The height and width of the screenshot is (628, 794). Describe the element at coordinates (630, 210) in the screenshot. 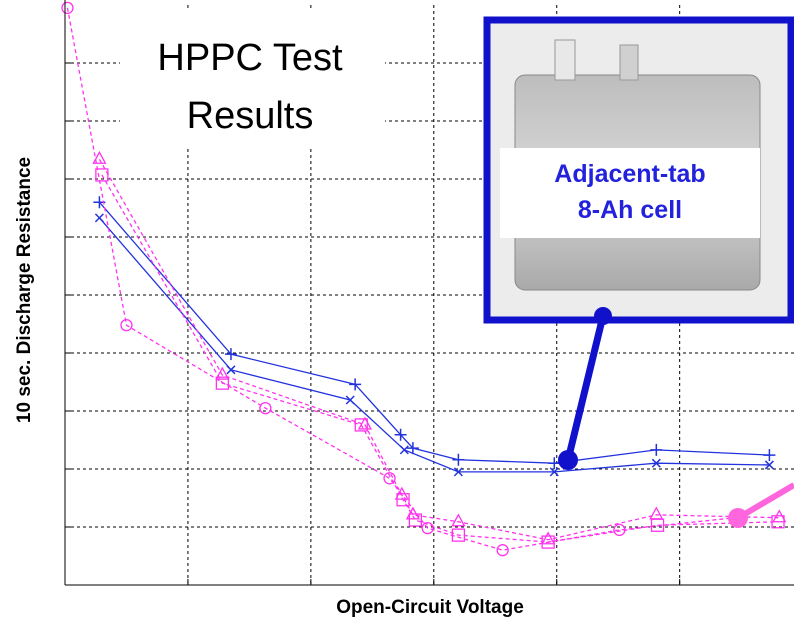

I see `callout-label: 8-Ah cell` at that location.